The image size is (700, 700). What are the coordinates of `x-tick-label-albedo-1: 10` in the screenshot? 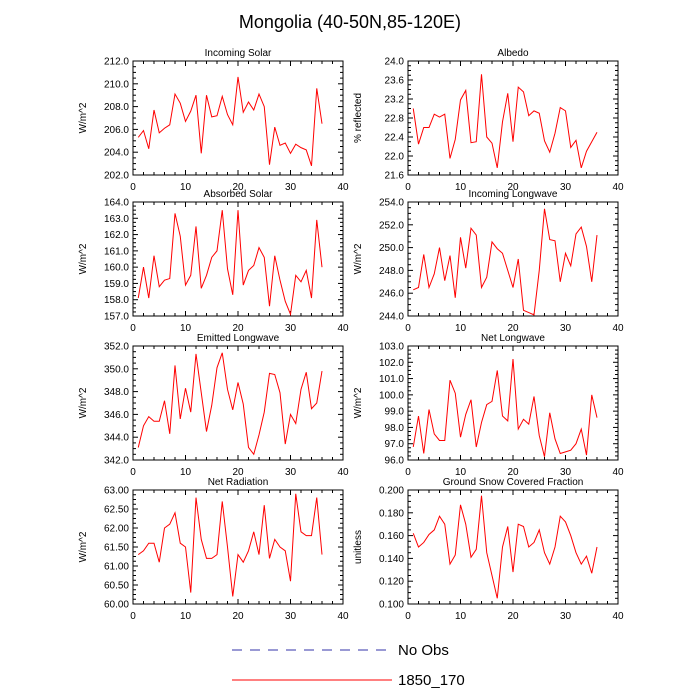 It's located at (461, 187).